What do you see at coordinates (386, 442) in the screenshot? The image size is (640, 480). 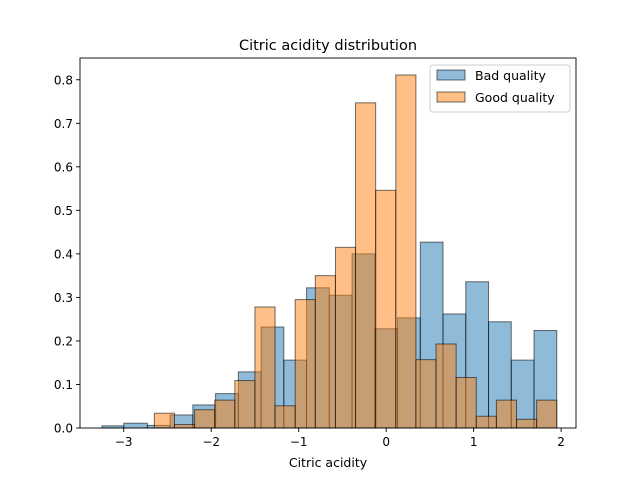 I see `x-tick-label: 0` at bounding box center [386, 442].